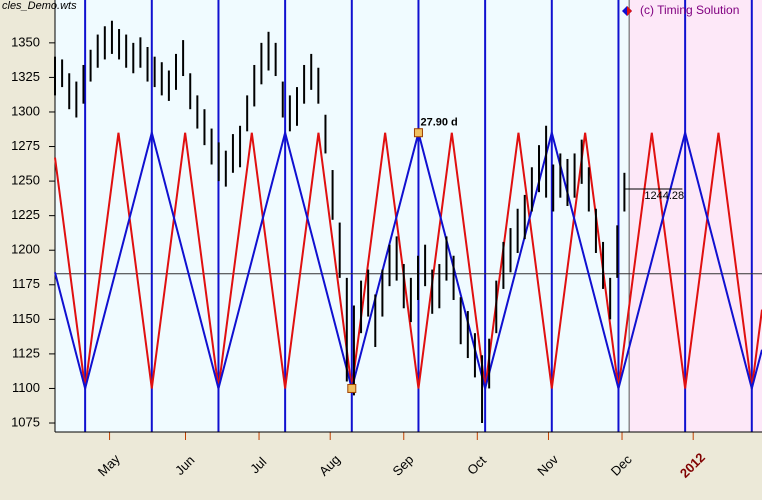  I want to click on annotation: 27.90 d, so click(438, 123).